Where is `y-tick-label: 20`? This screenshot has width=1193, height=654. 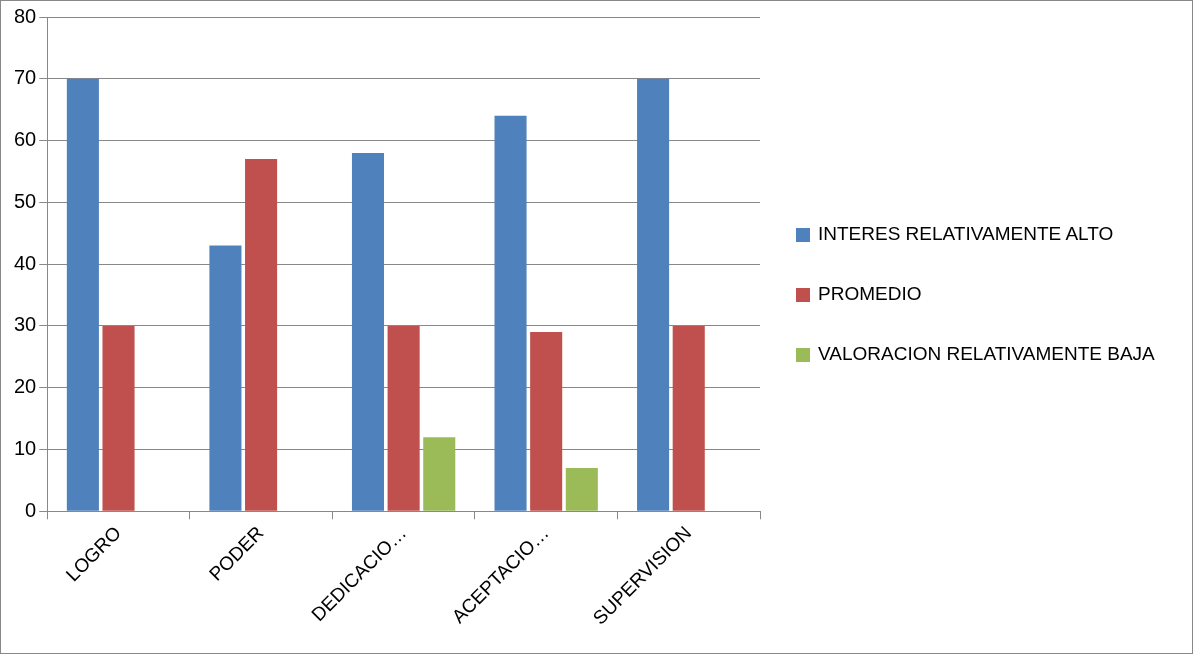
y-tick-label: 20 is located at coordinates (25, 386).